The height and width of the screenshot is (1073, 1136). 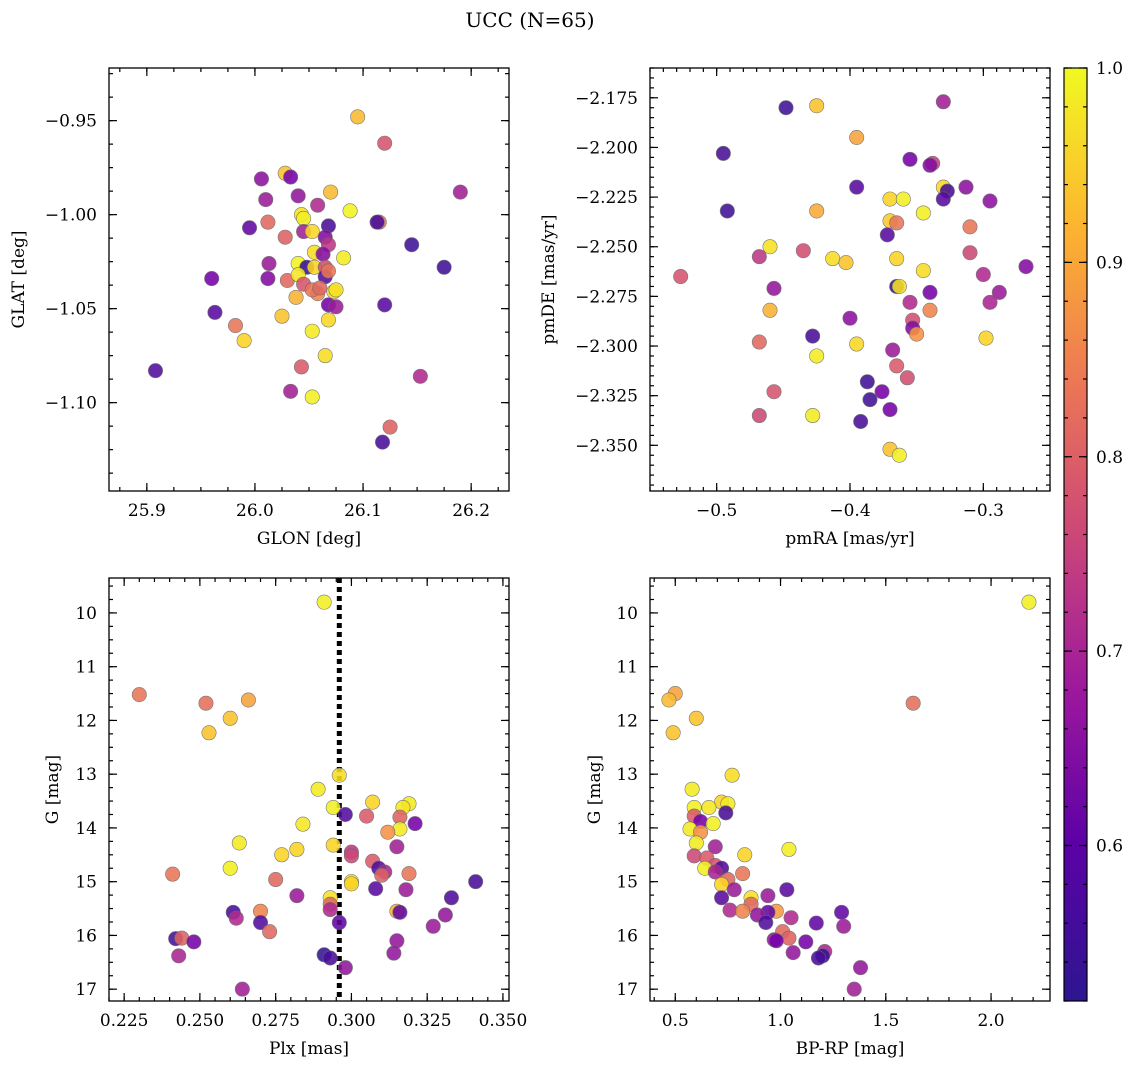 I want to click on y-tick-label: 17, so click(x=86, y=990).